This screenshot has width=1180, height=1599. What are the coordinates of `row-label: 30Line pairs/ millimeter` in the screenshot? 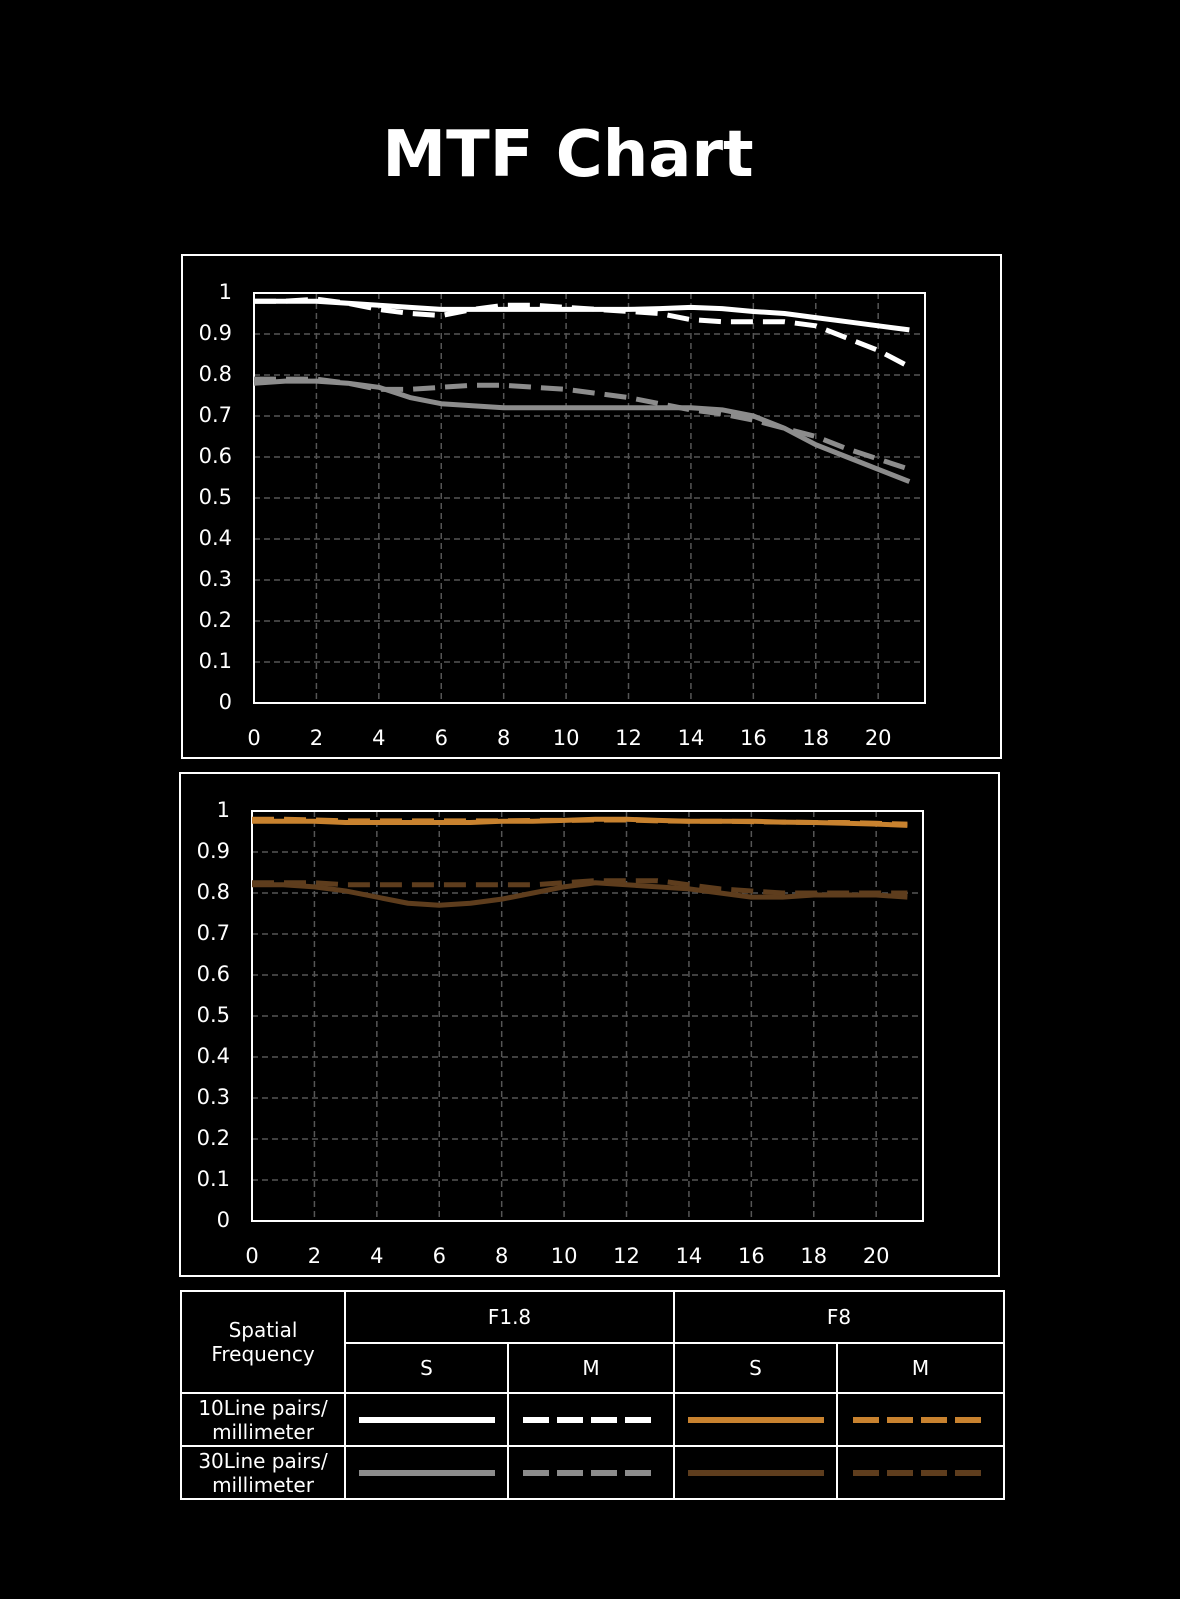 It's located at (263, 1472).